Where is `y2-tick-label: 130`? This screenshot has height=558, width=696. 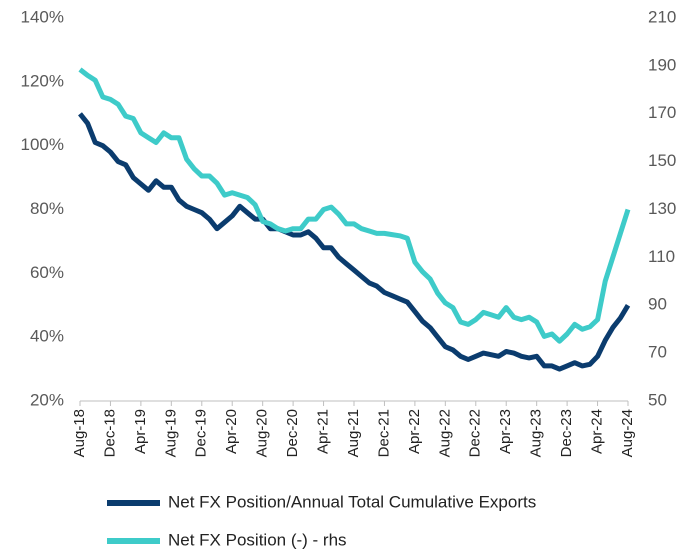
y2-tick-label: 130 is located at coordinates (662, 208).